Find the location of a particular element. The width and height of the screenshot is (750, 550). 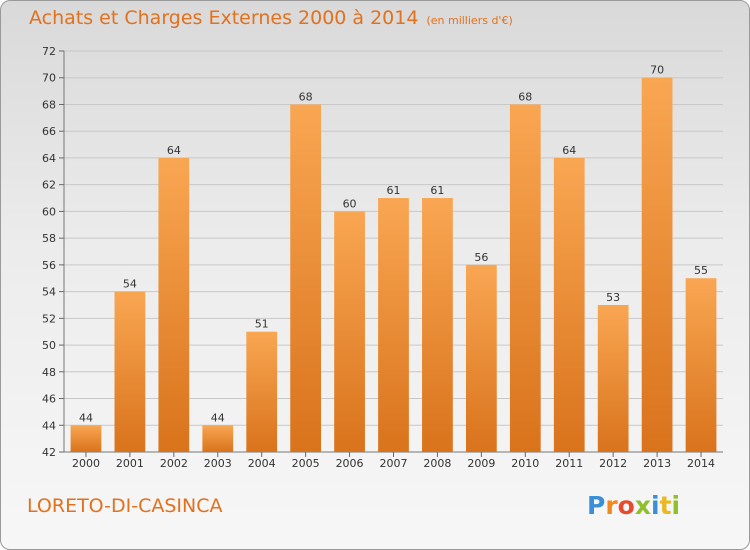

bar-2007 is located at coordinates (393, 325).